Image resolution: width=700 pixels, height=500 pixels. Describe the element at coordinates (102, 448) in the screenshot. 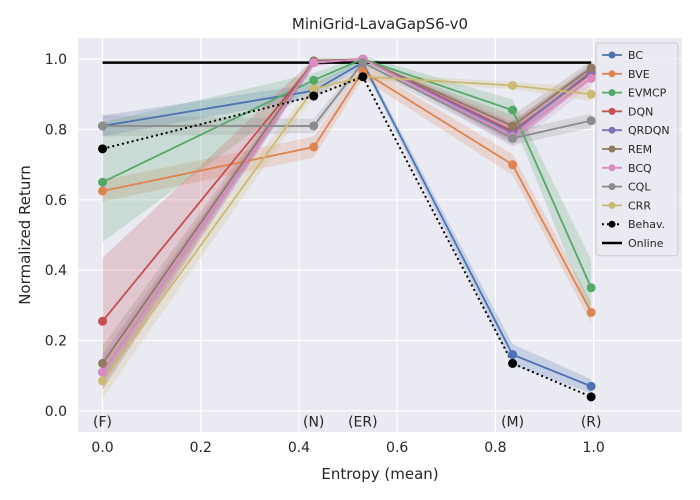

I see `x-tick-label: 0.0` at that location.